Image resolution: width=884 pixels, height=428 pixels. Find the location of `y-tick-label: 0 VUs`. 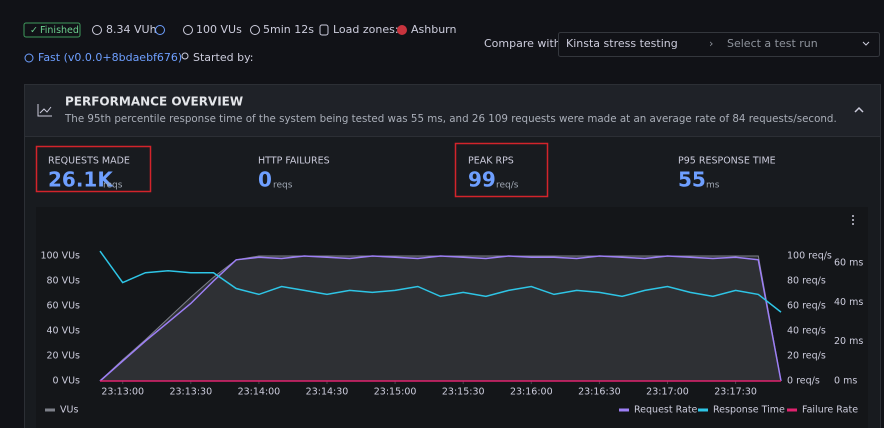

y-tick-label: 0 VUs is located at coordinates (67, 381).